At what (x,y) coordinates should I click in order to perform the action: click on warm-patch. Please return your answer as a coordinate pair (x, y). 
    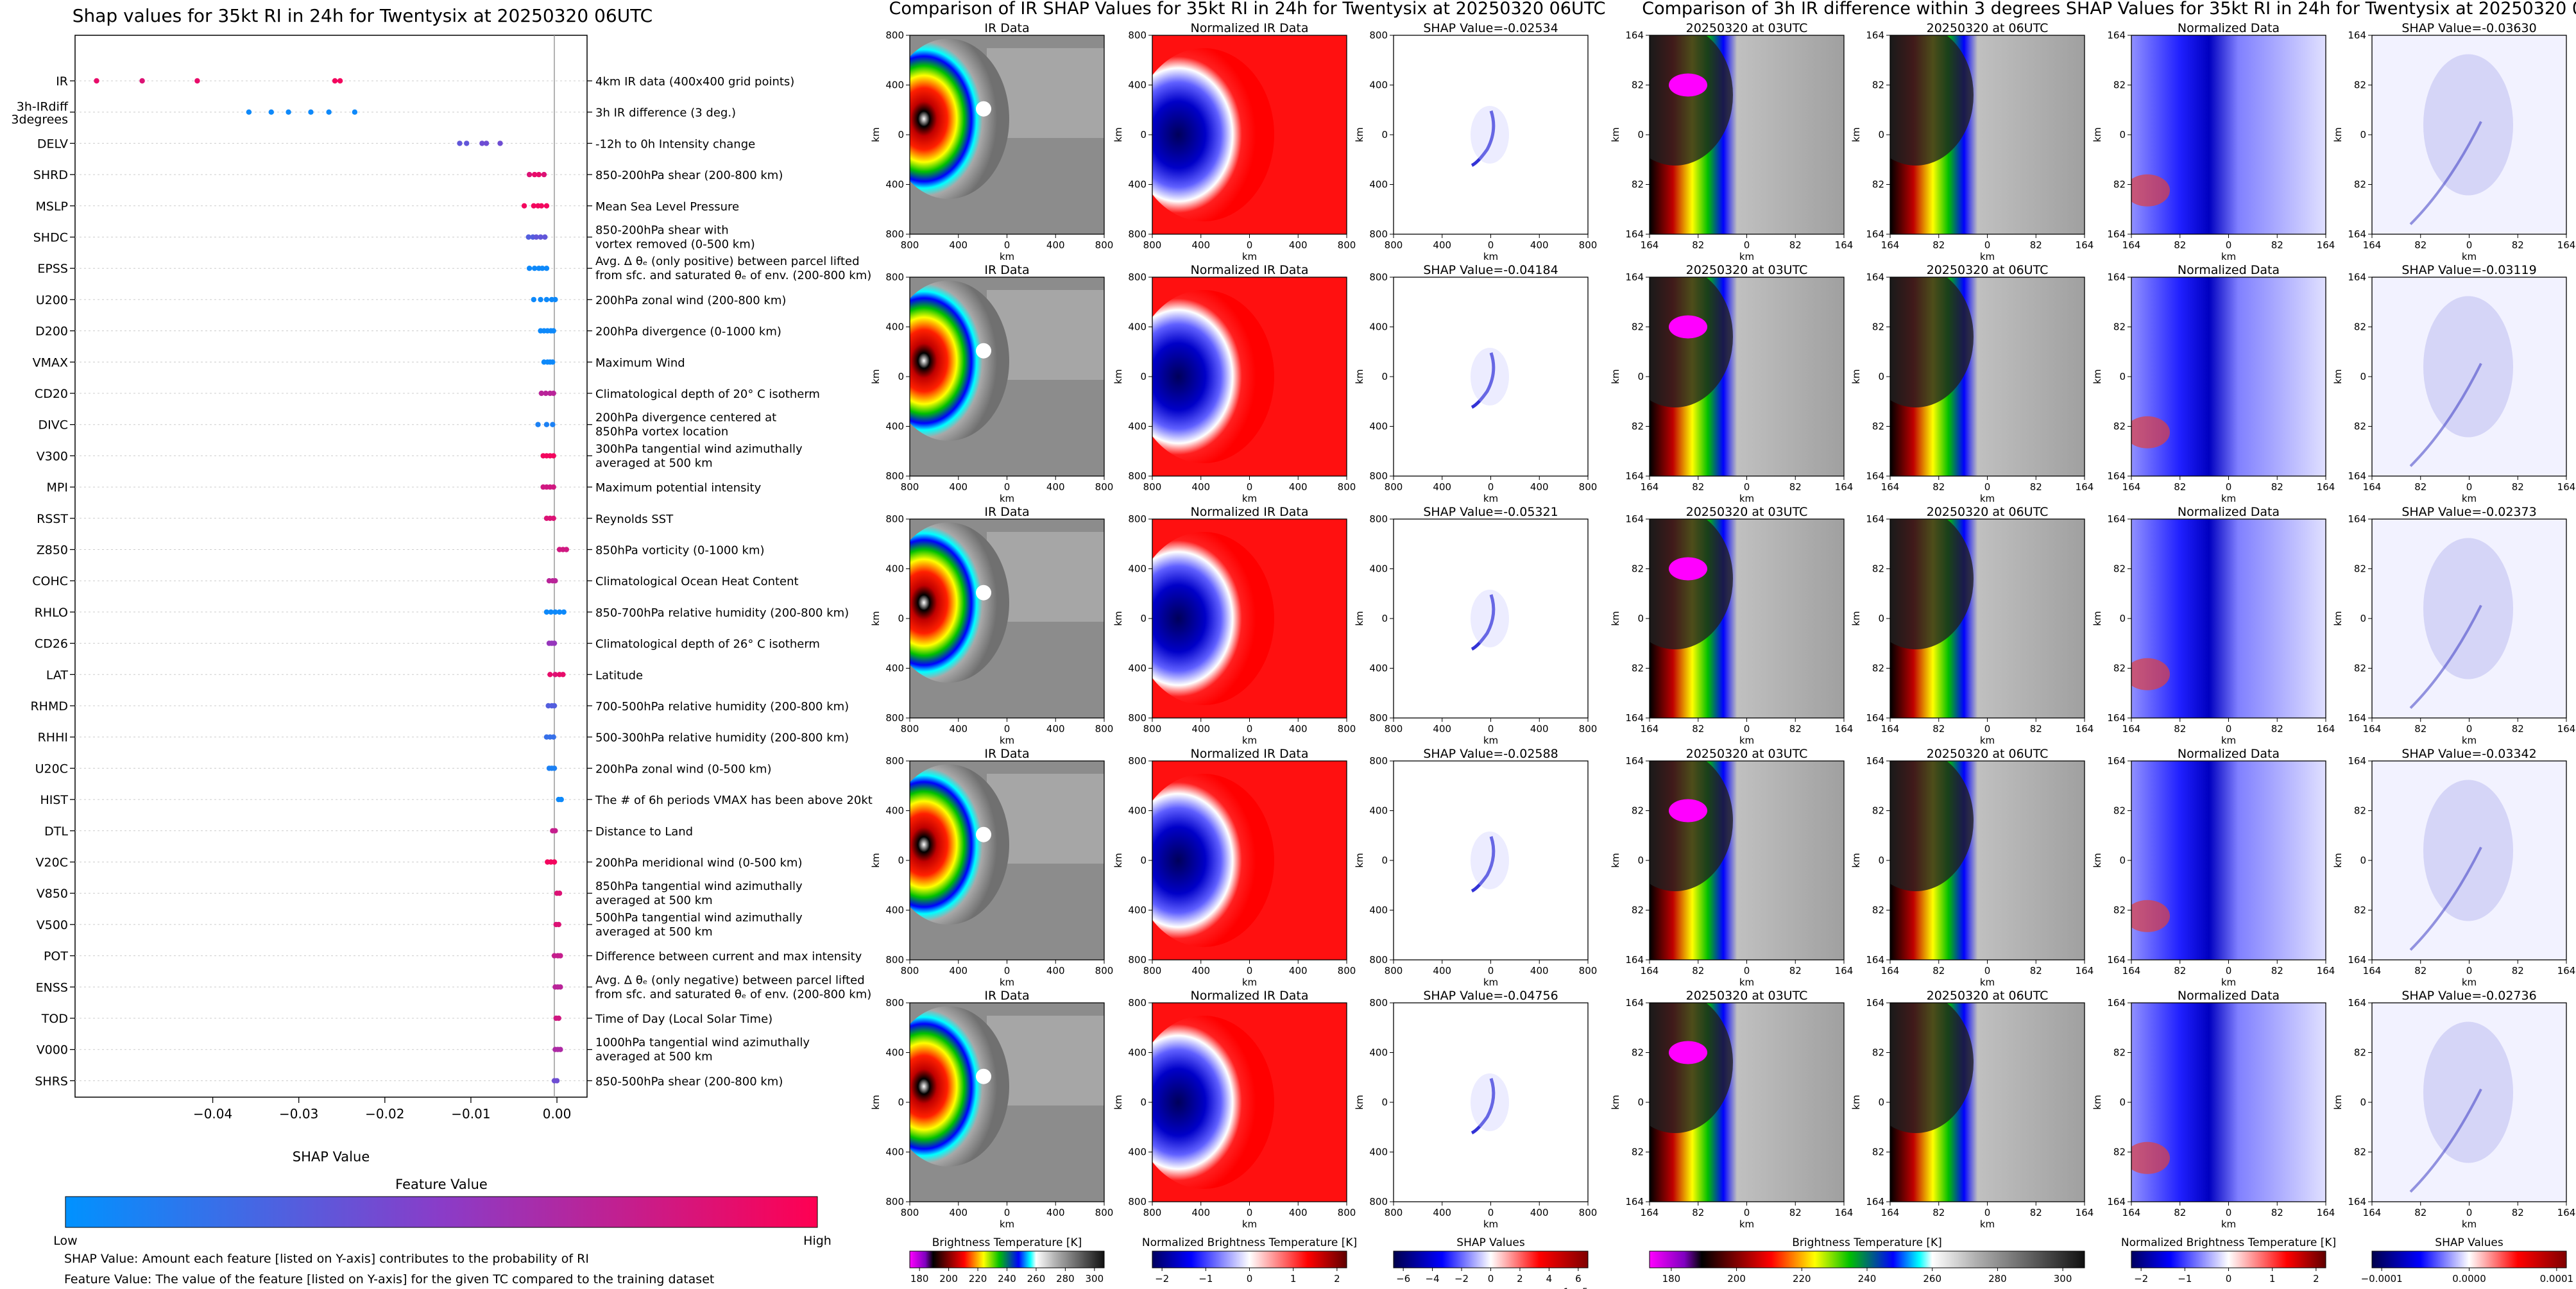
    Looking at the image, I should click on (2150, 190).